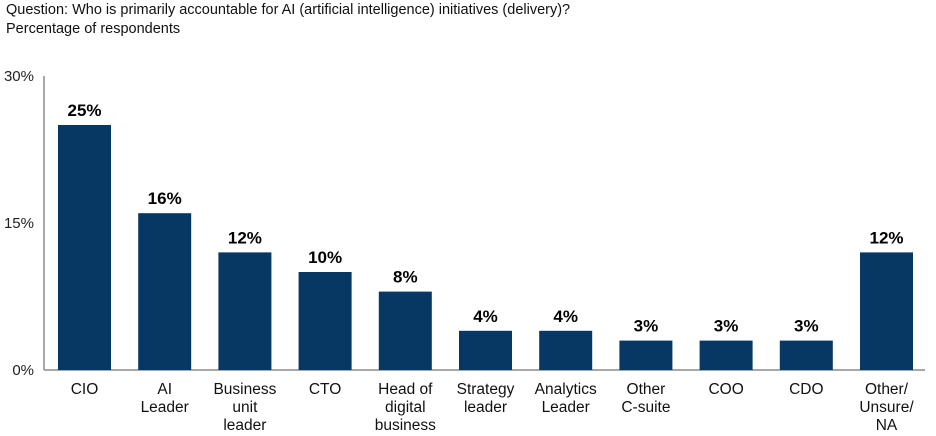 The image size is (936, 436). What do you see at coordinates (164, 389) in the screenshot?
I see `x-tick-label-line: AI` at bounding box center [164, 389].